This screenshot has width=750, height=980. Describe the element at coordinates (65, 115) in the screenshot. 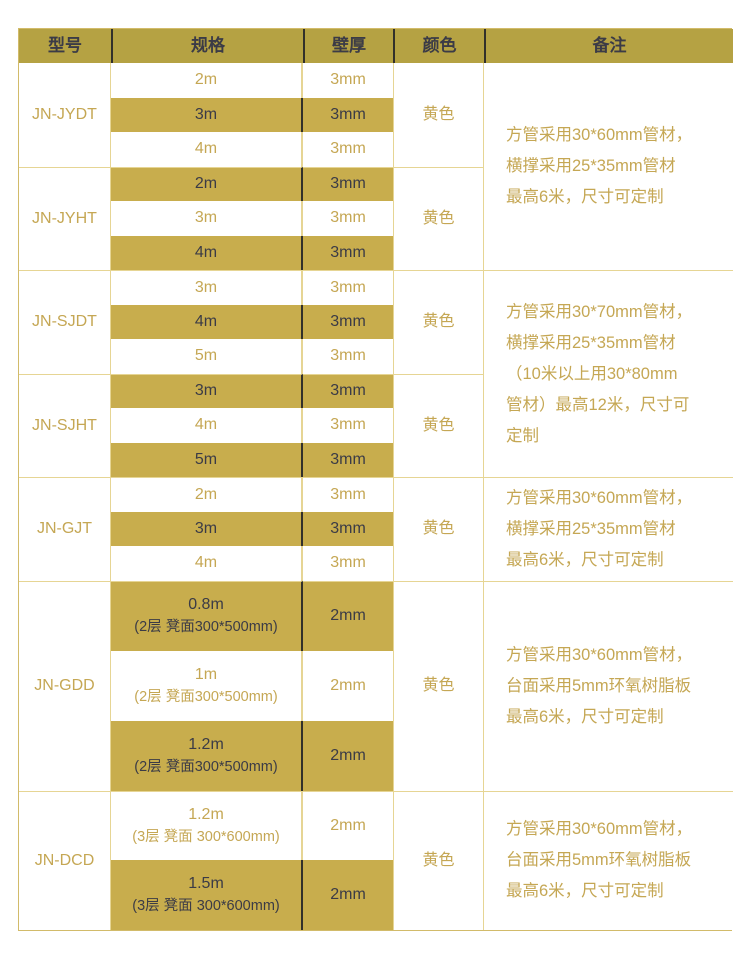

I see `model-cell: JN-JYDT` at that location.